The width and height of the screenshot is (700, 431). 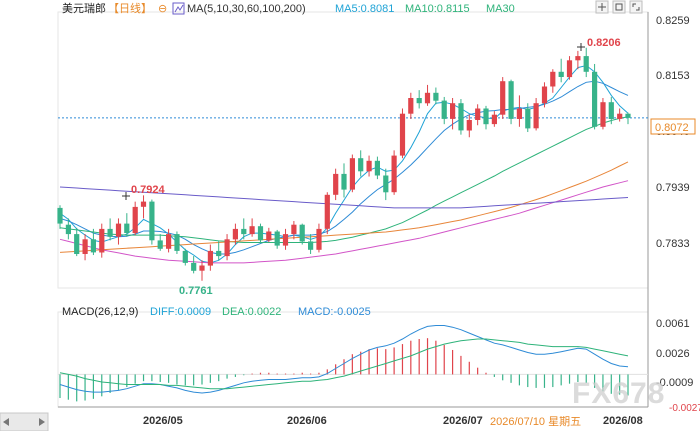 I want to click on macd-hist-value: MACD:-0.0025, so click(x=334, y=312).